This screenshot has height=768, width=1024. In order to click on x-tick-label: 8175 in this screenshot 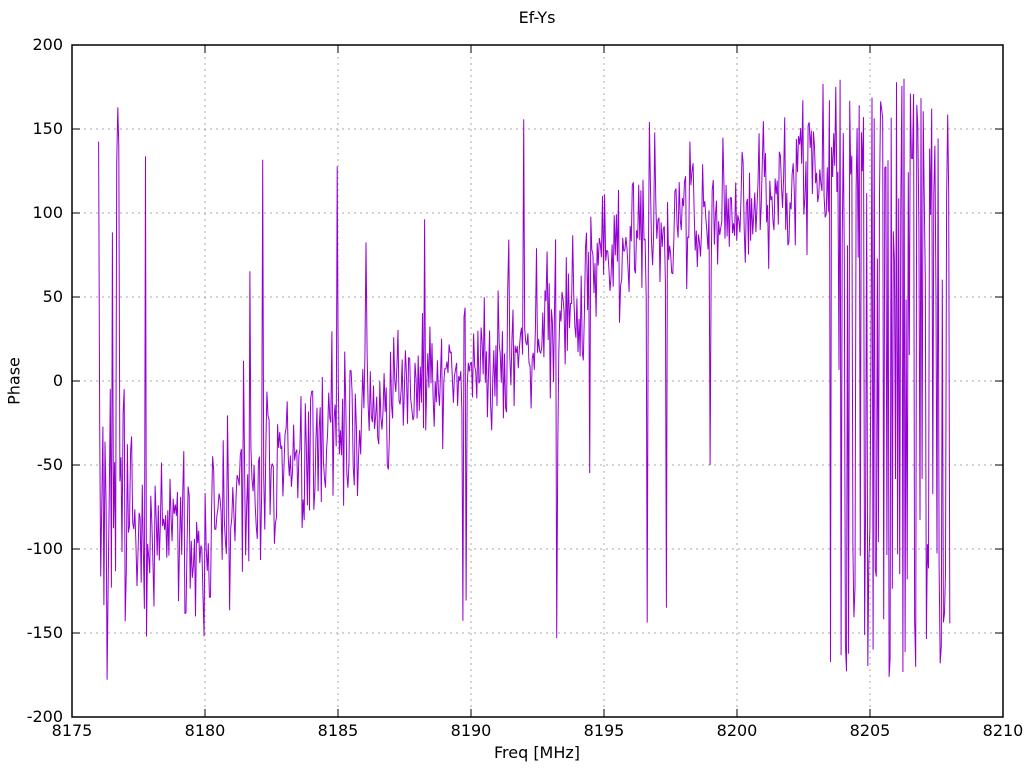, I will do `click(72, 730)`.